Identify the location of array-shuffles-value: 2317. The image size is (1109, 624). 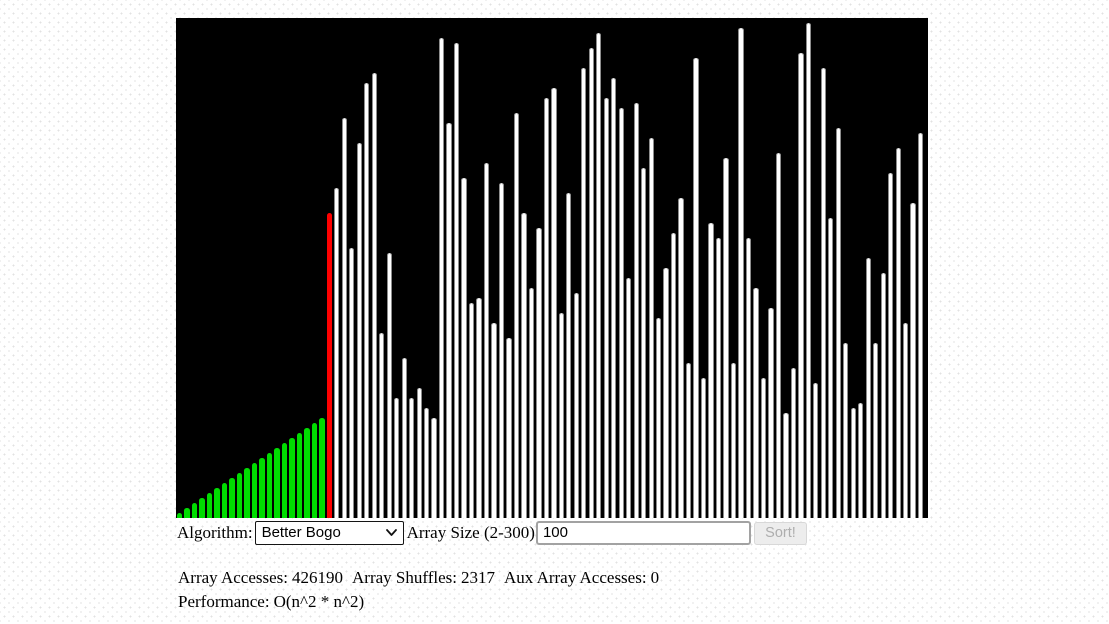
(477, 577).